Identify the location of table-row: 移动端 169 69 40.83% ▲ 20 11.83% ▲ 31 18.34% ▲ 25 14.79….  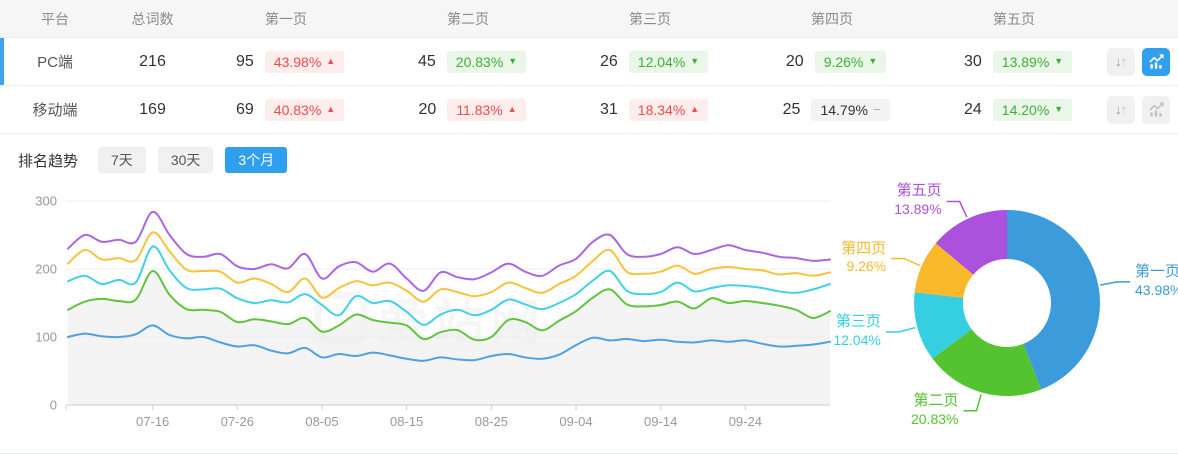
(589, 110).